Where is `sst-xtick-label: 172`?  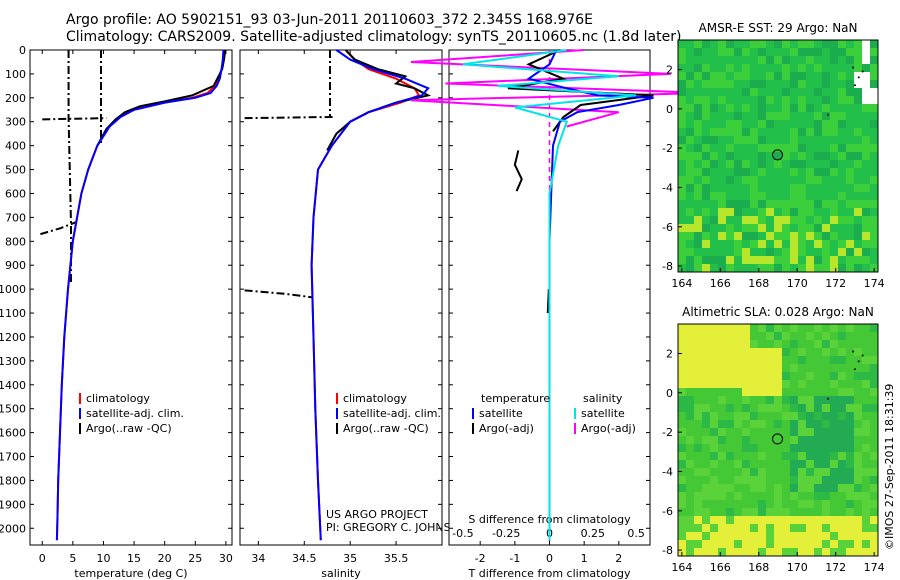
sst-xtick-label: 172 is located at coordinates (835, 283).